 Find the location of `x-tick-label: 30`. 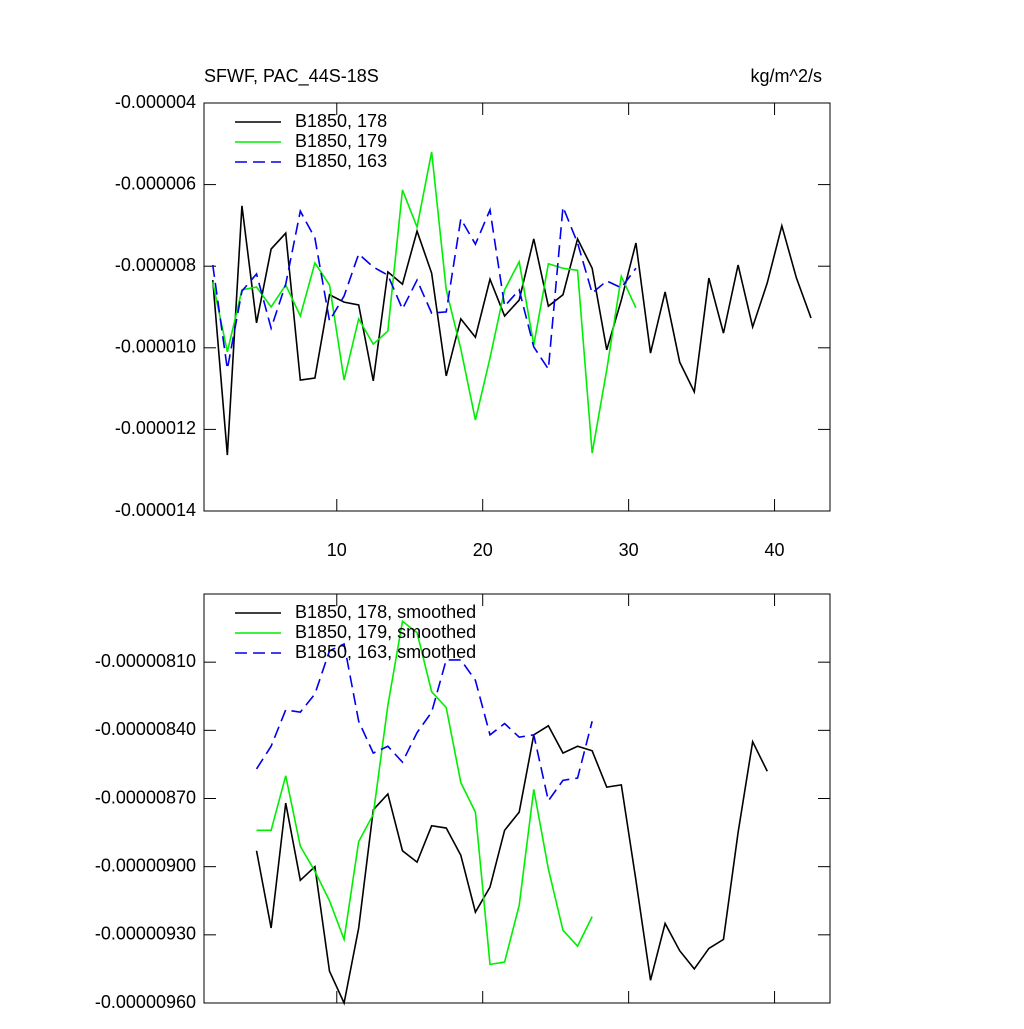

x-tick-label: 30 is located at coordinates (629, 550).